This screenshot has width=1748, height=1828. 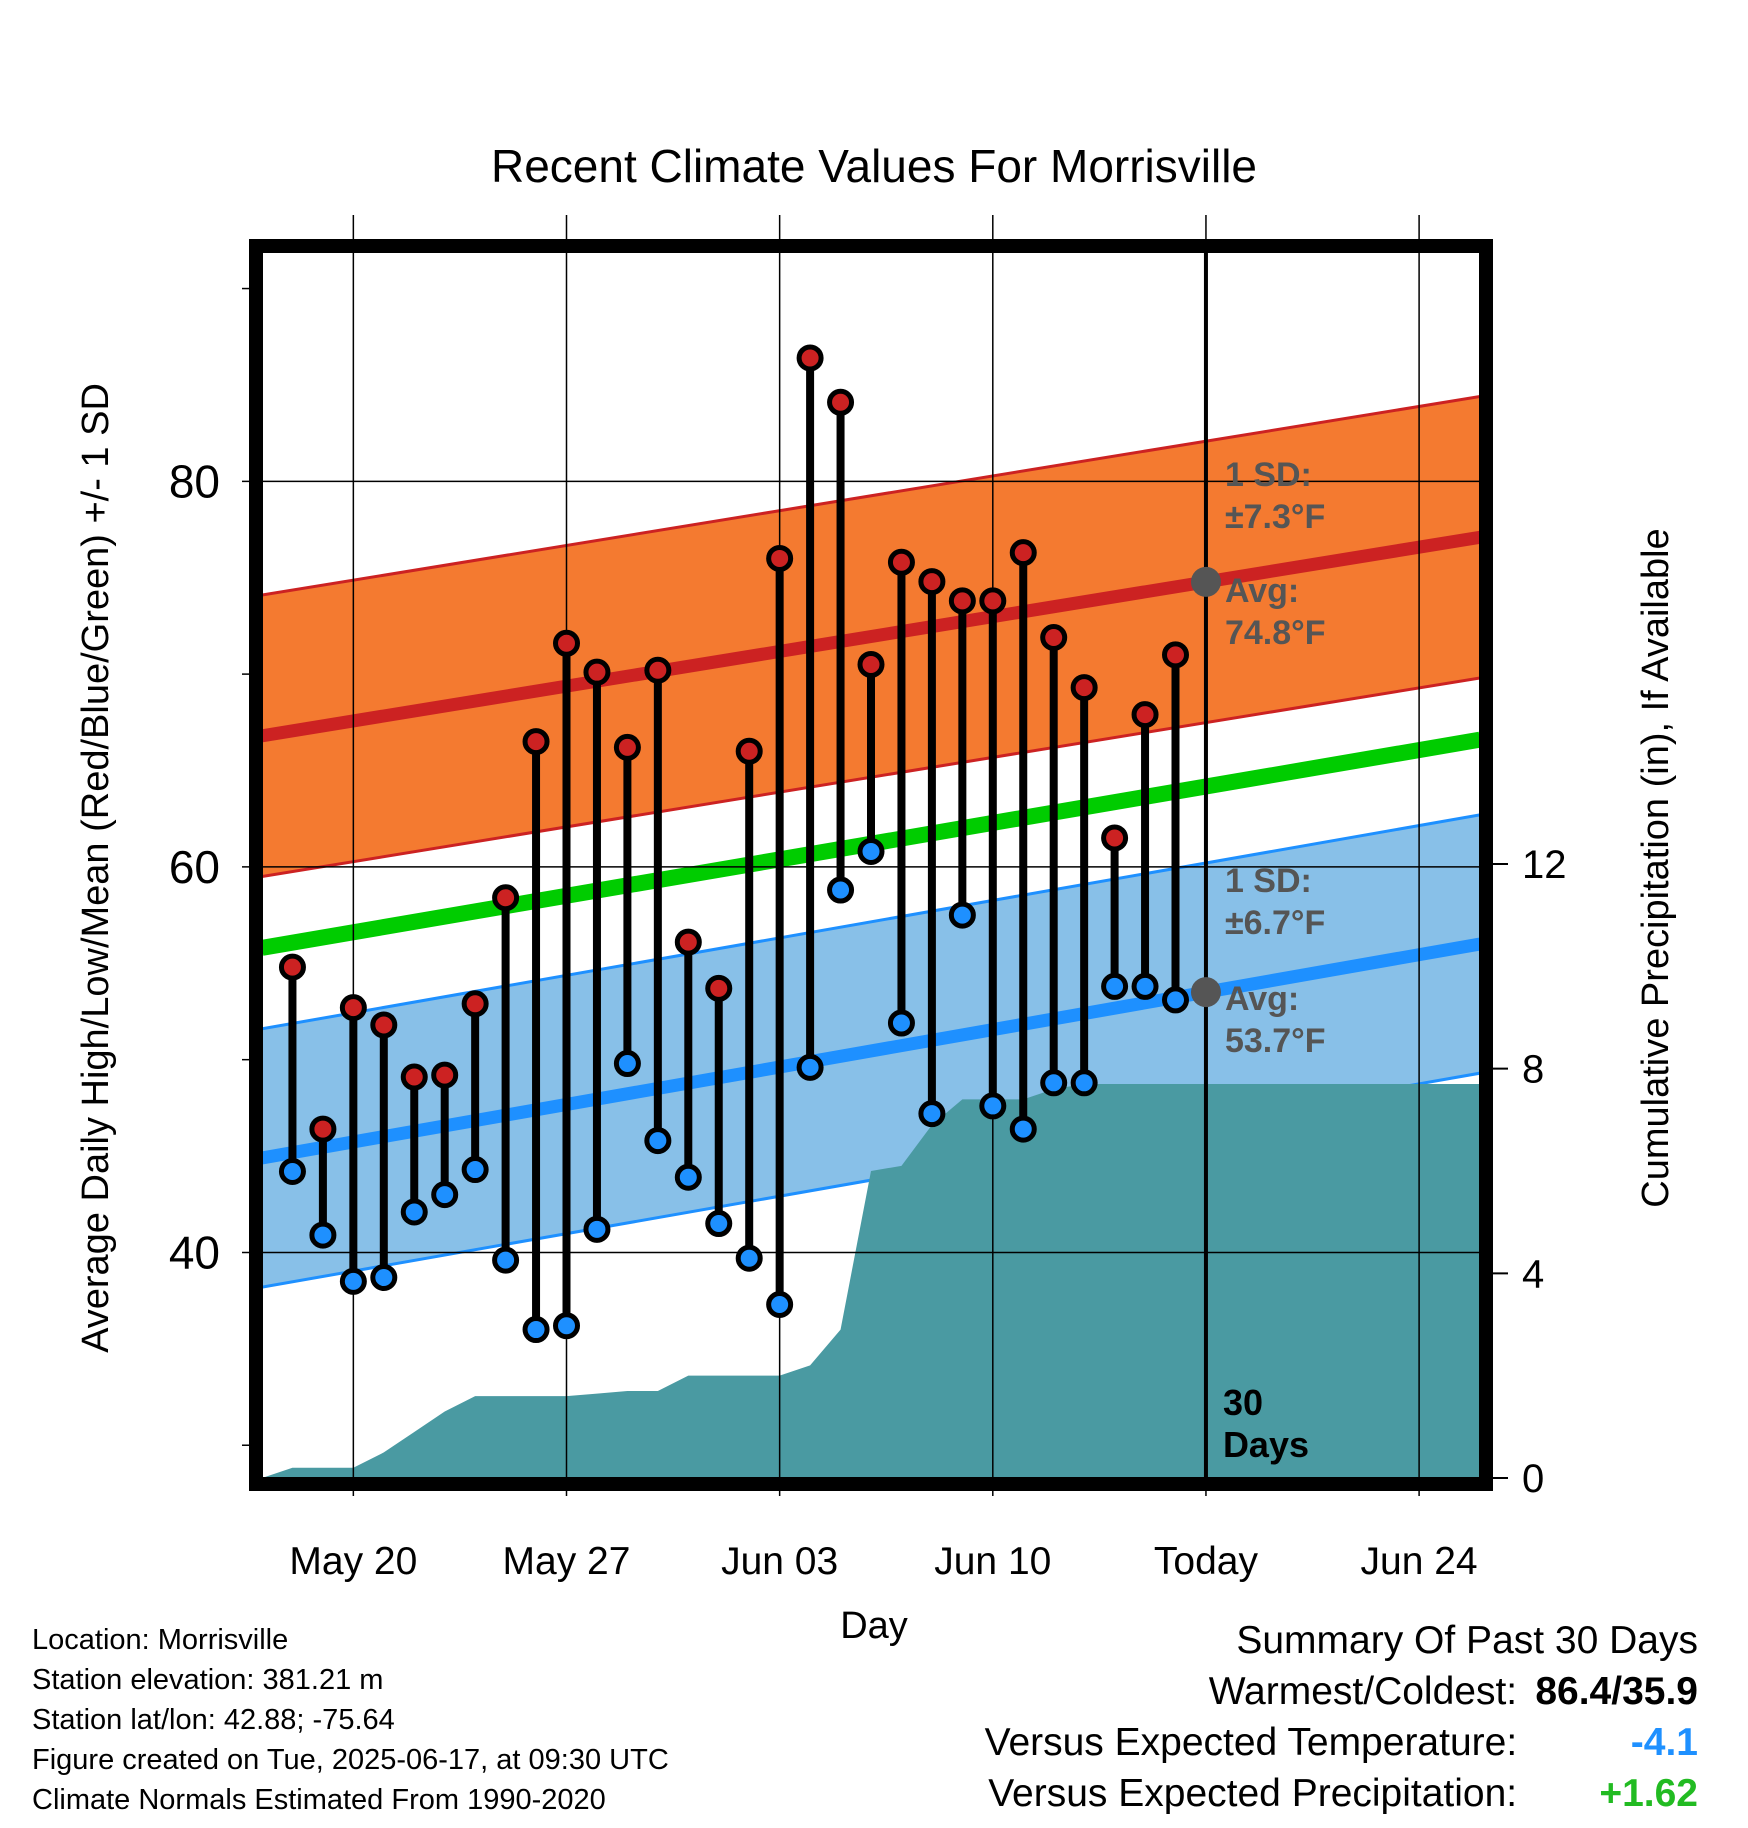 I want to click on low-avg-value: 53.7°F, so click(x=1275, y=1041).